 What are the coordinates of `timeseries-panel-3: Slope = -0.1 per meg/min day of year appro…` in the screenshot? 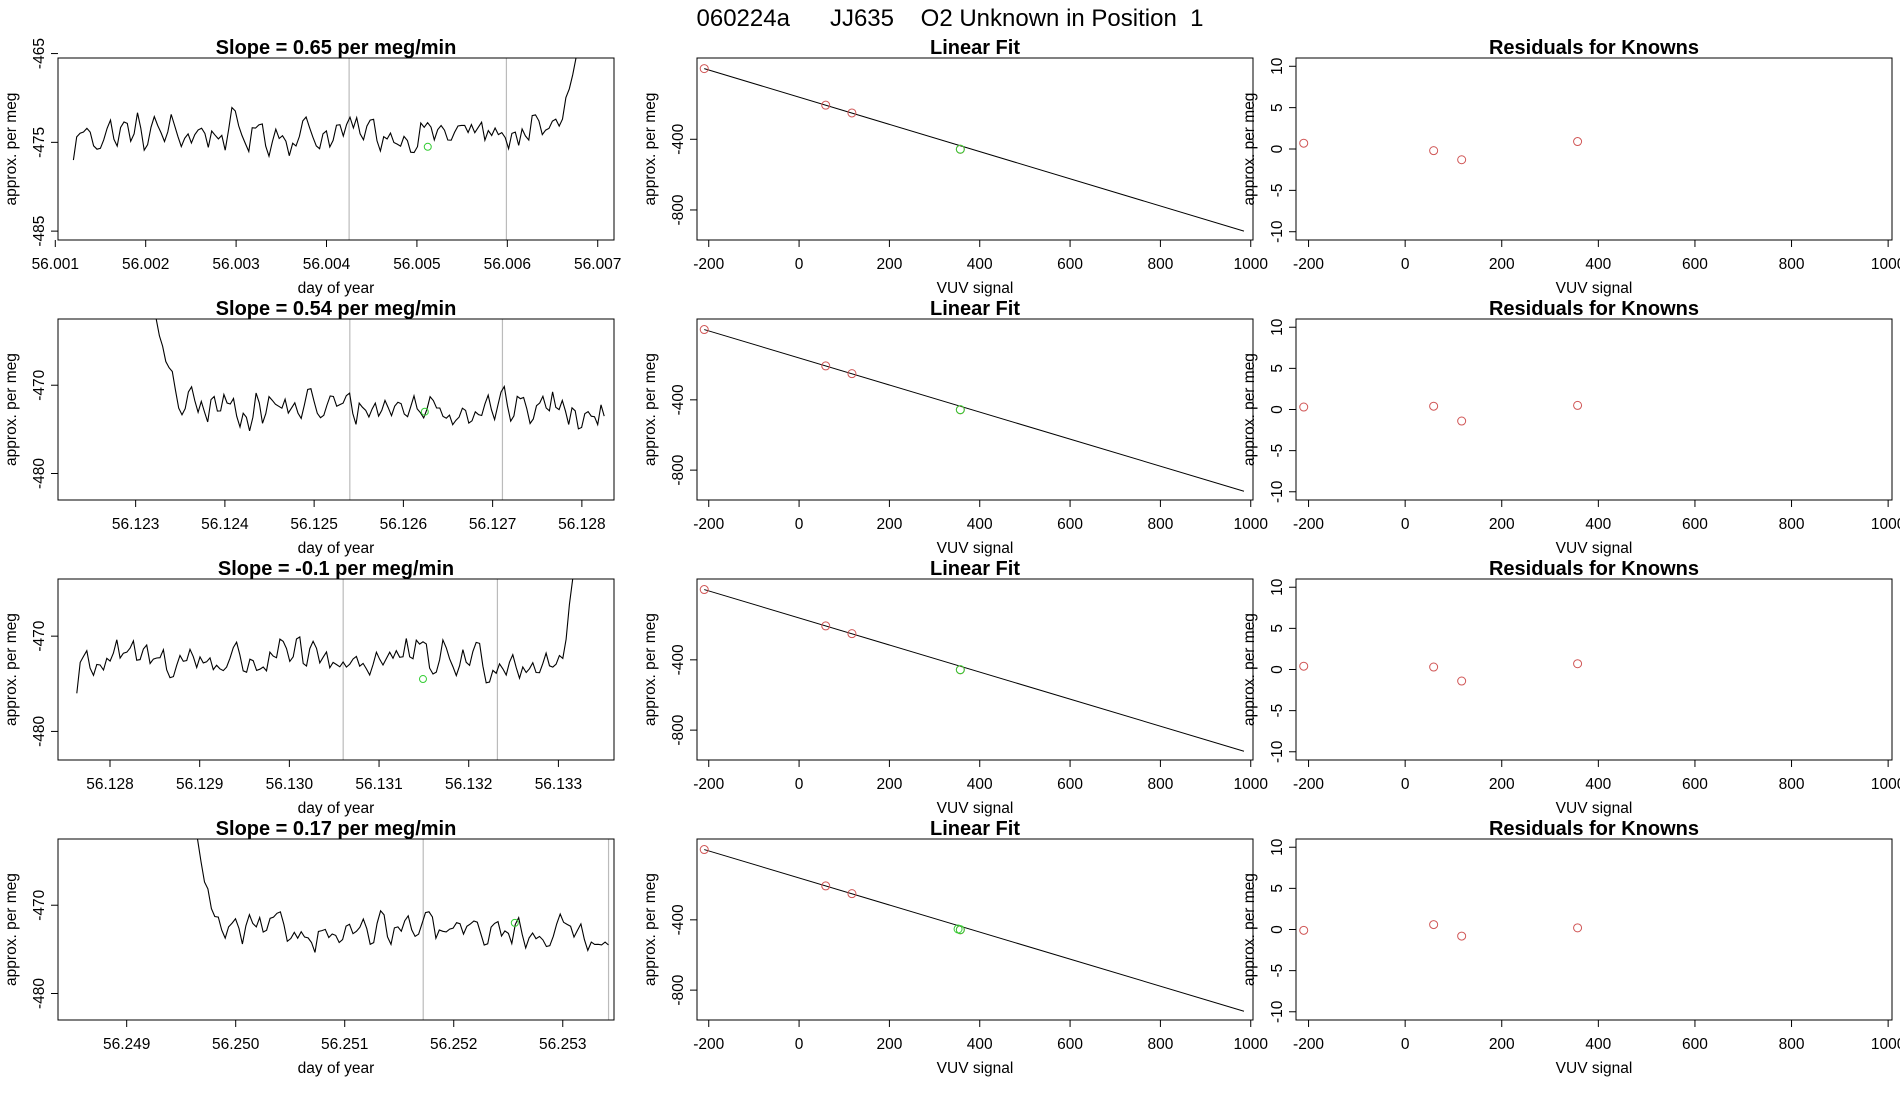 It's located at (309, 687).